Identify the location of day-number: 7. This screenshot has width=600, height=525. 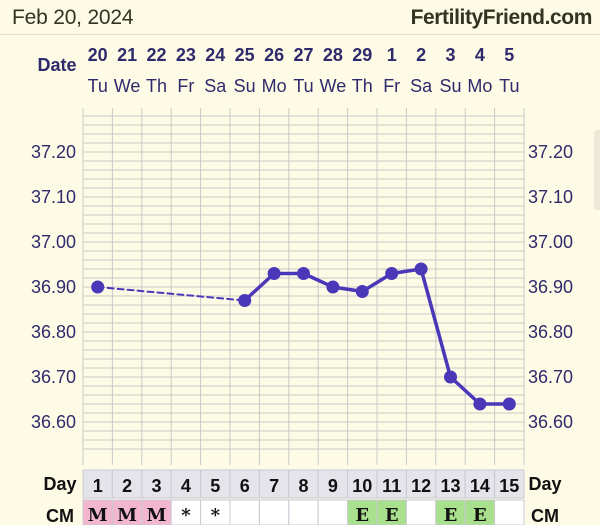
(274, 486).